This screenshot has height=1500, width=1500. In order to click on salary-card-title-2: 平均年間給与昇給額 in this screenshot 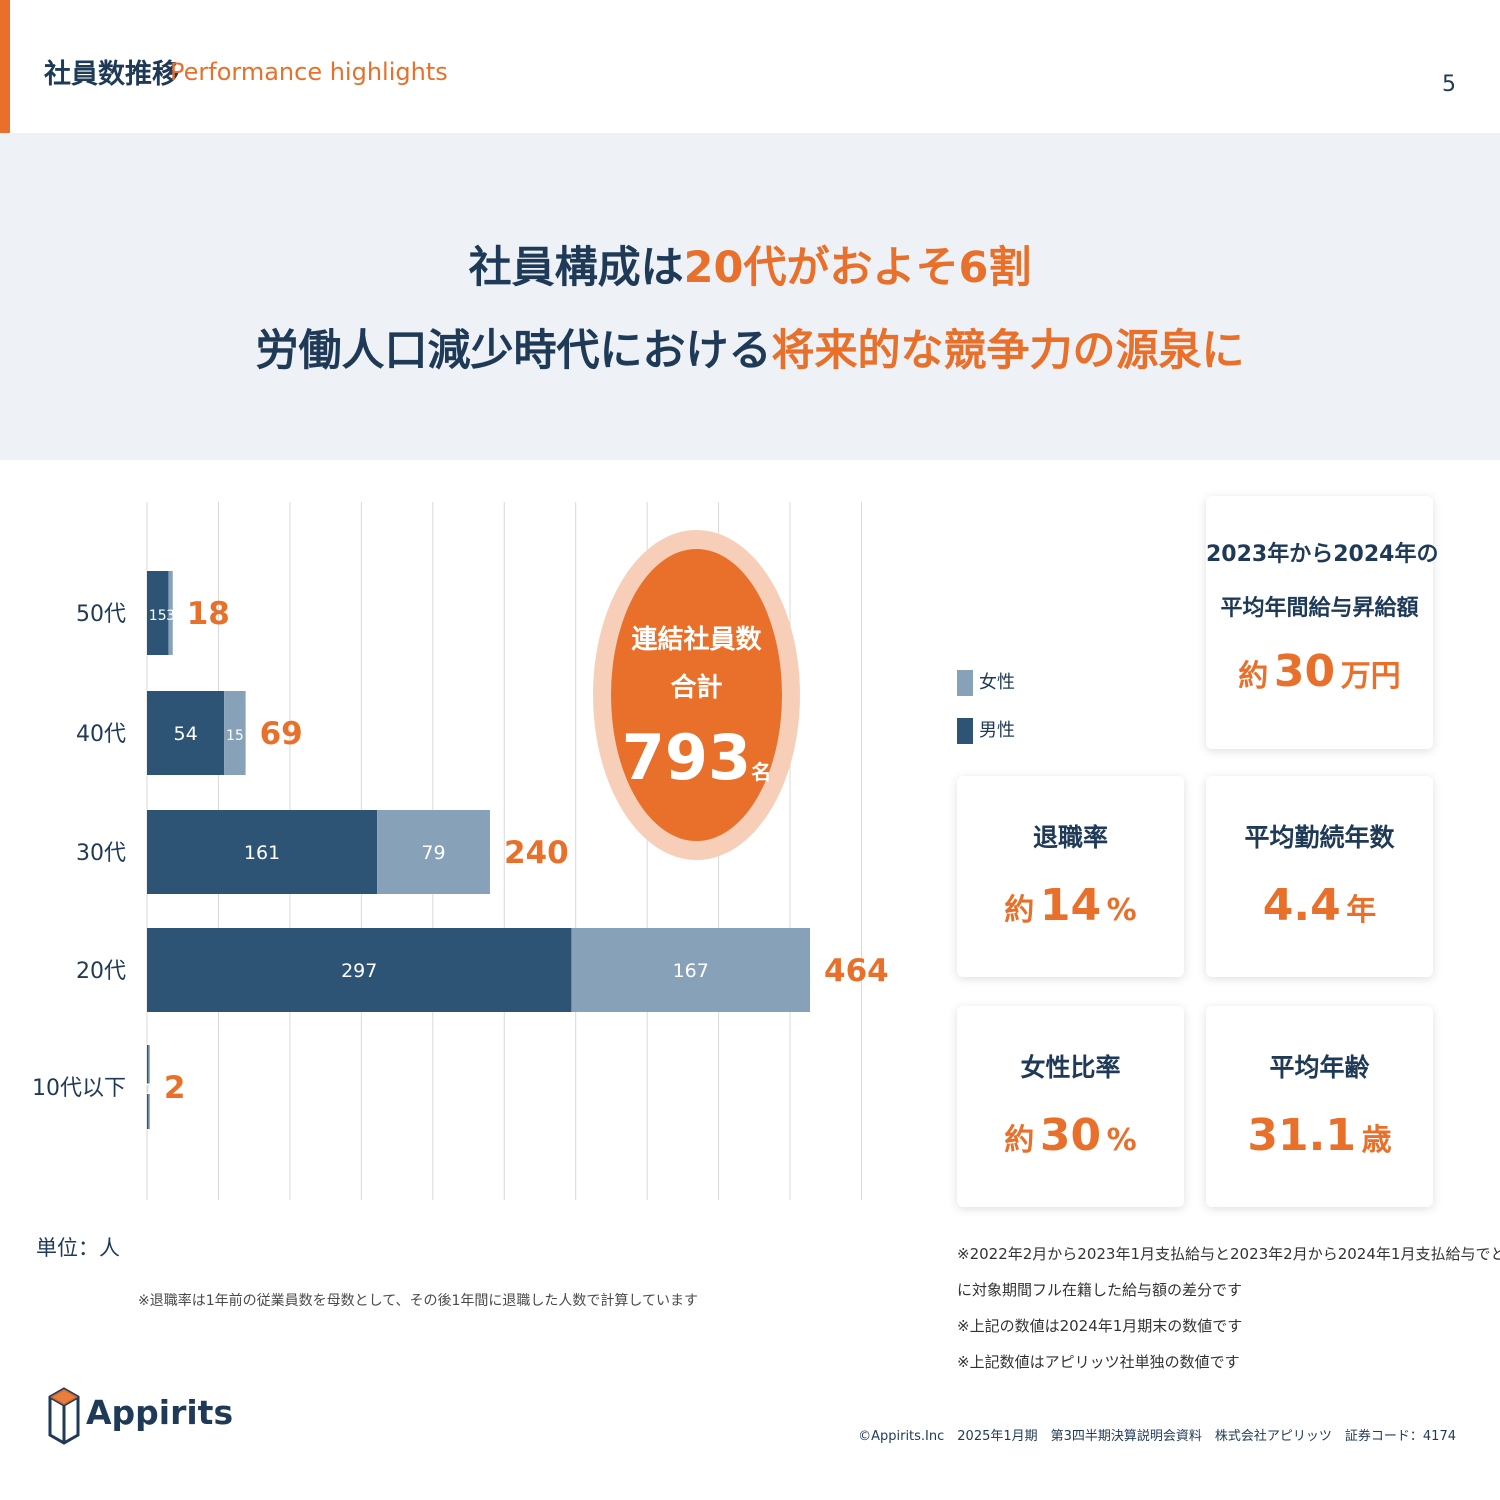, I will do `click(1319, 608)`.